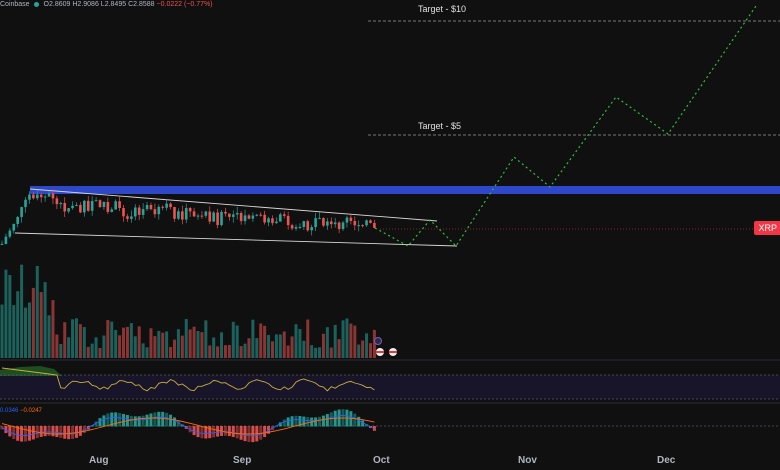 The height and width of the screenshot is (470, 780). I want to click on candles-group, so click(188, 217).